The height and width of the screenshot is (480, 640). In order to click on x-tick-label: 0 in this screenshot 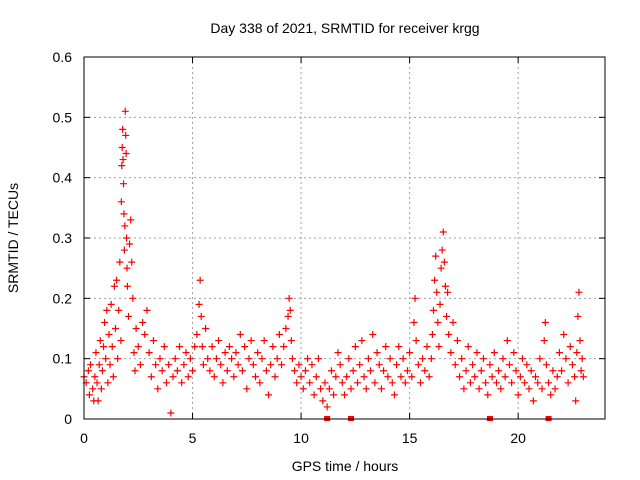, I will do `click(84, 438)`.